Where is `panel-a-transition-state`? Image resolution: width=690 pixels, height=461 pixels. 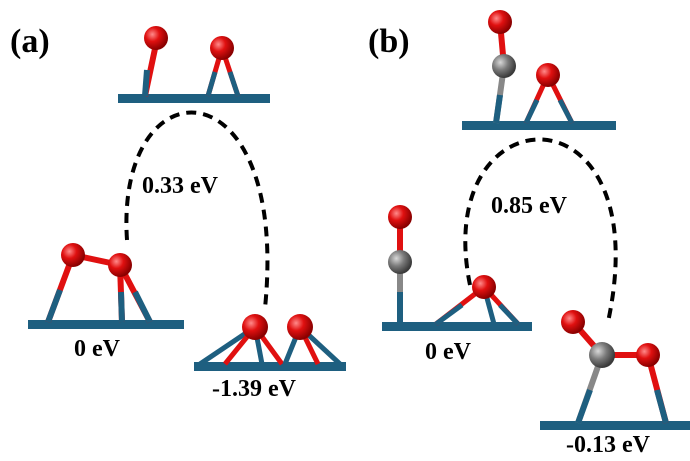 panel-a-transition-state is located at coordinates (194, 64).